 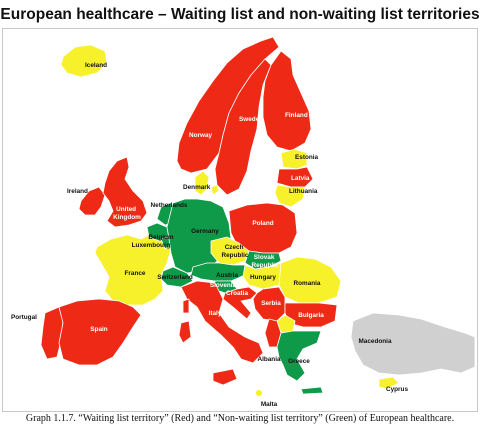 What do you see at coordinates (299, 361) in the screenshot?
I see `country-label: Greece` at bounding box center [299, 361].